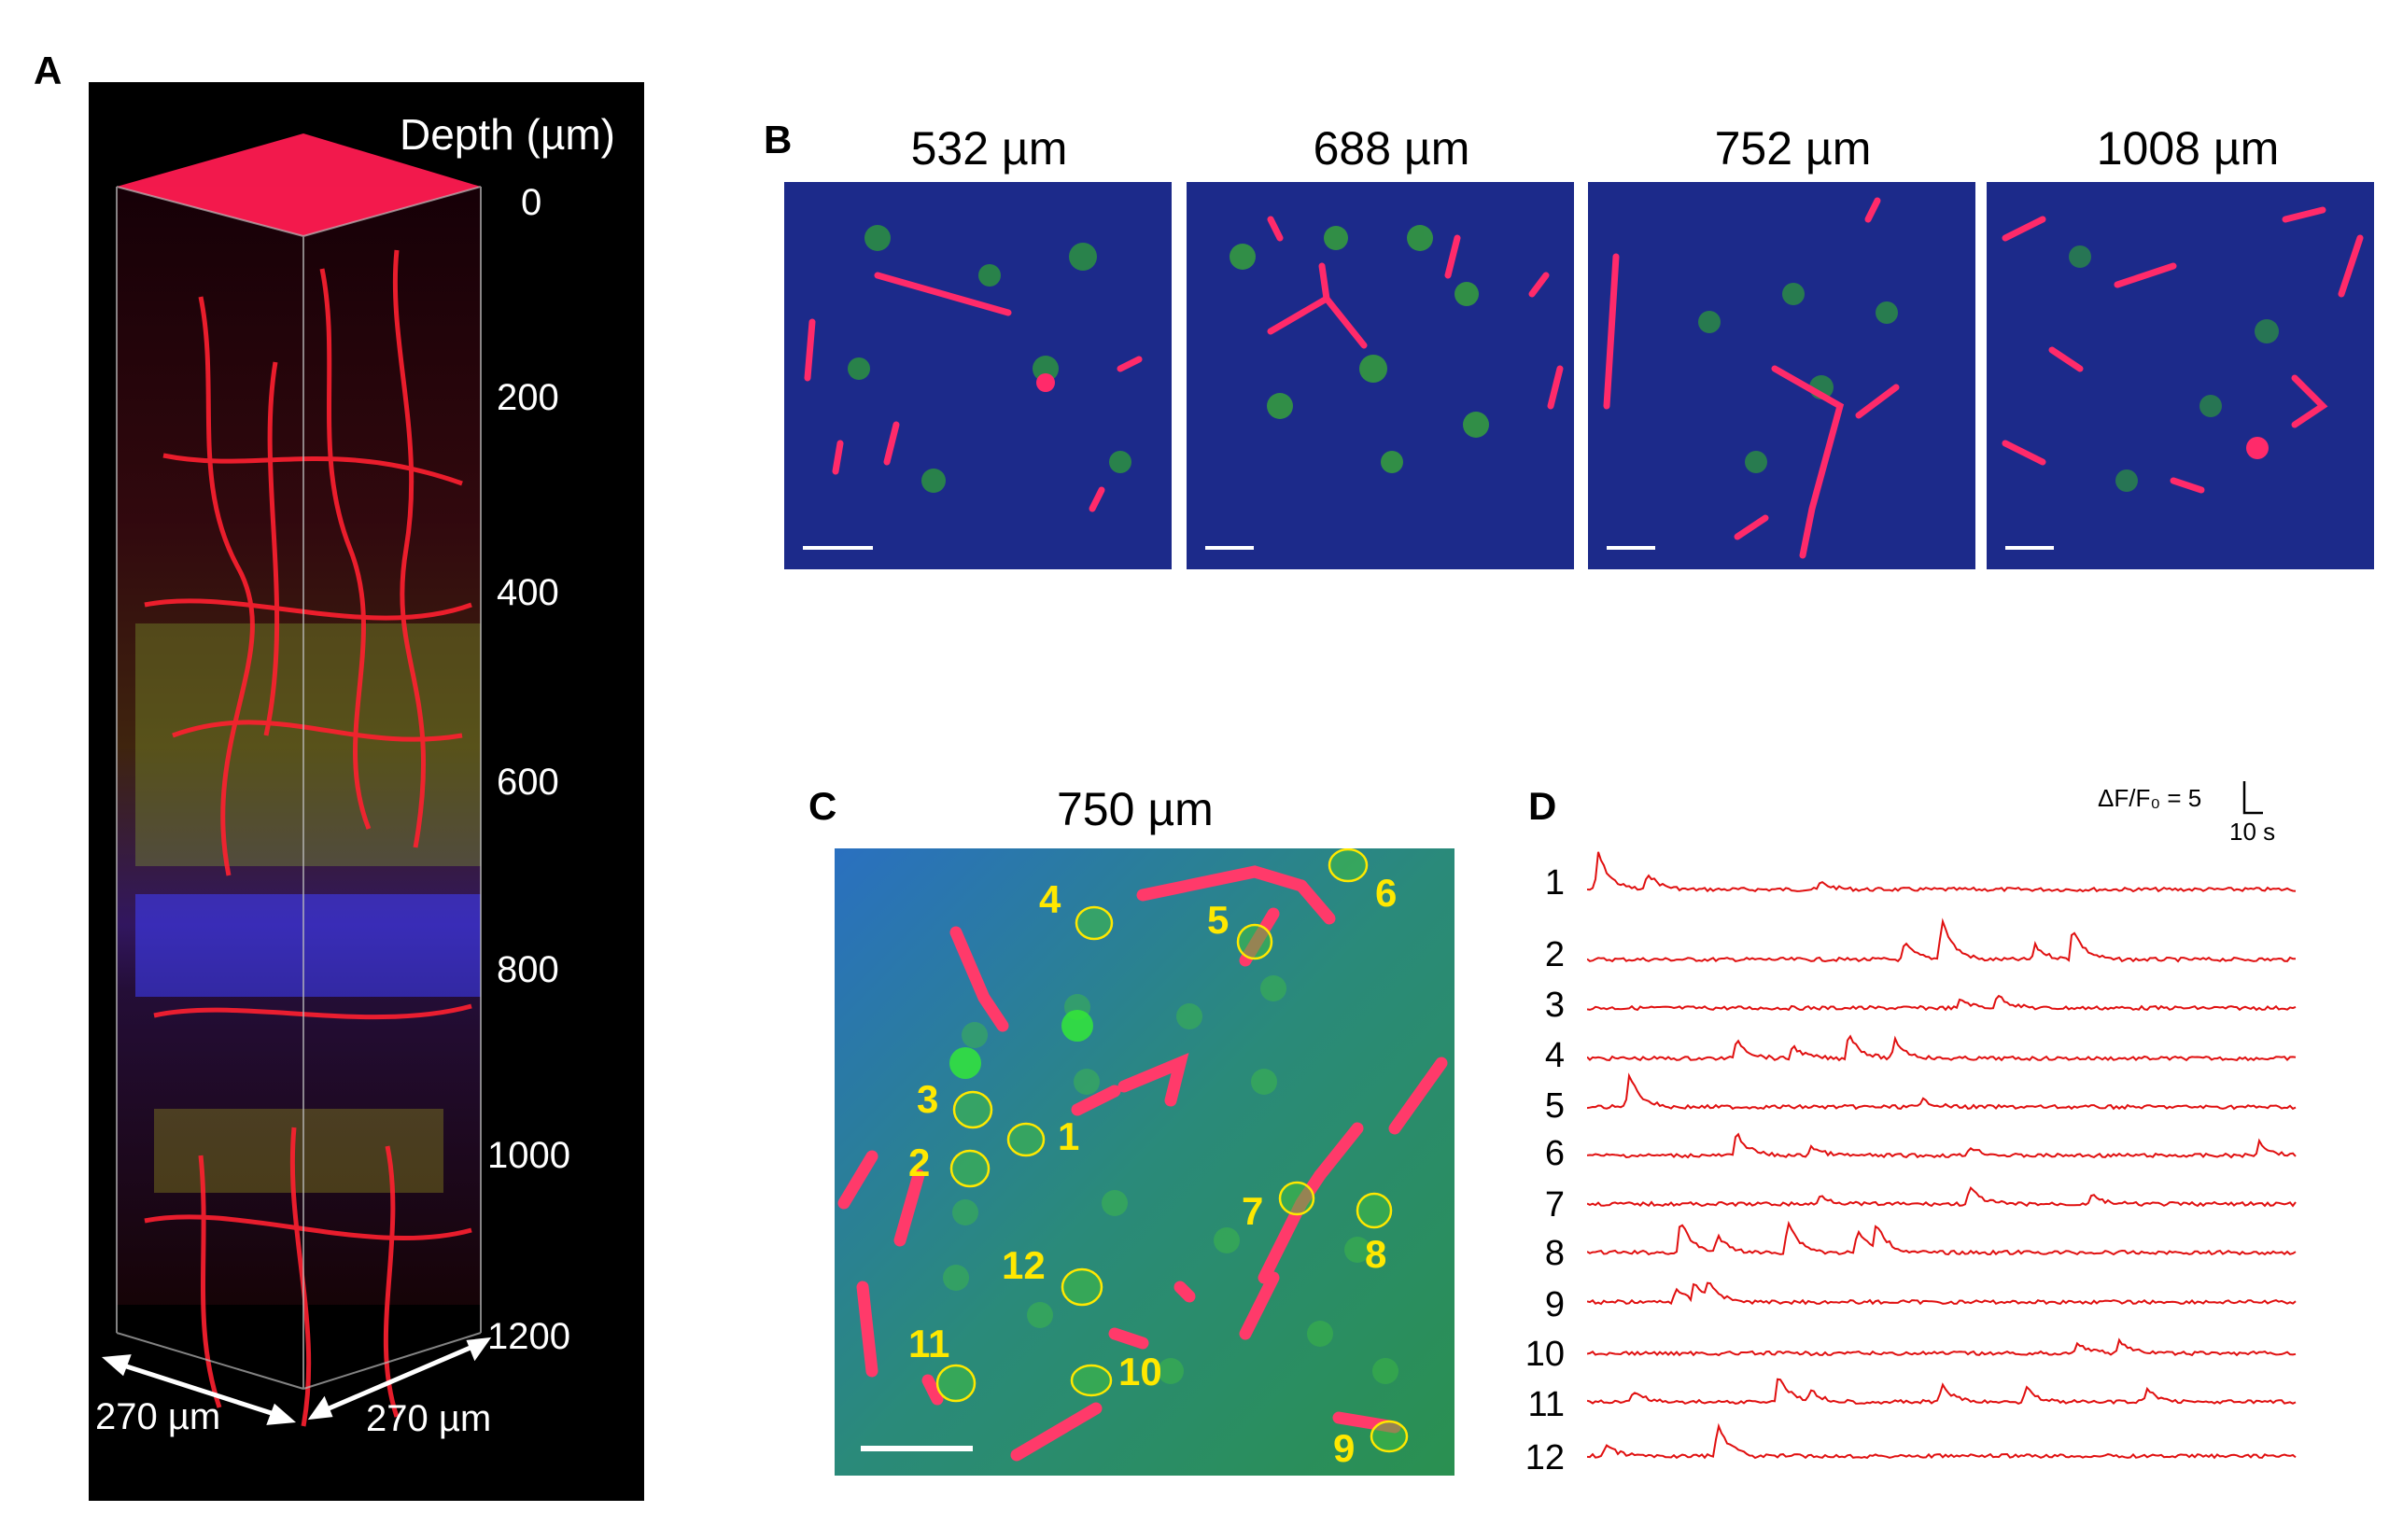 The width and height of the screenshot is (2403, 1540). What do you see at coordinates (1391, 148) in the screenshot?
I see `panel-b-depth-2: 688 µm` at bounding box center [1391, 148].